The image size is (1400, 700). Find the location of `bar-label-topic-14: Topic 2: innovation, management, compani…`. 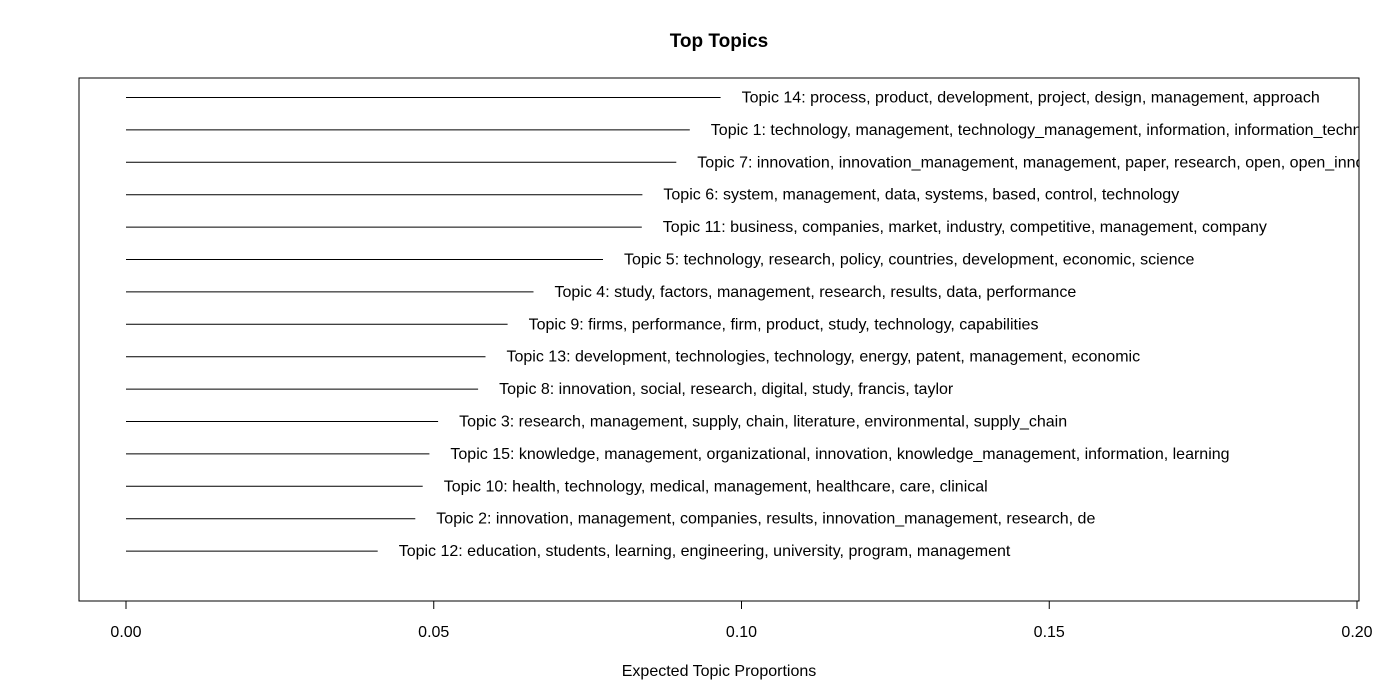

bar-label-topic-14: Topic 2: innovation, management, compani… is located at coordinates (765, 519).